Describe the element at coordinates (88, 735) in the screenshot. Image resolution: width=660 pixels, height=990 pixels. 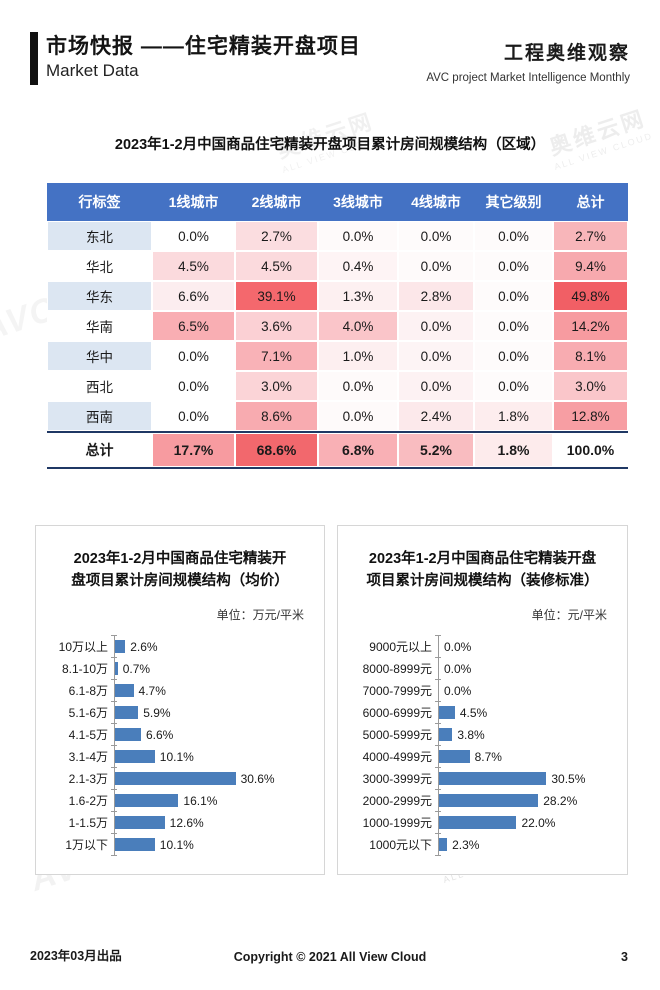
I see `bar-category-label: 4.1-5万` at that location.